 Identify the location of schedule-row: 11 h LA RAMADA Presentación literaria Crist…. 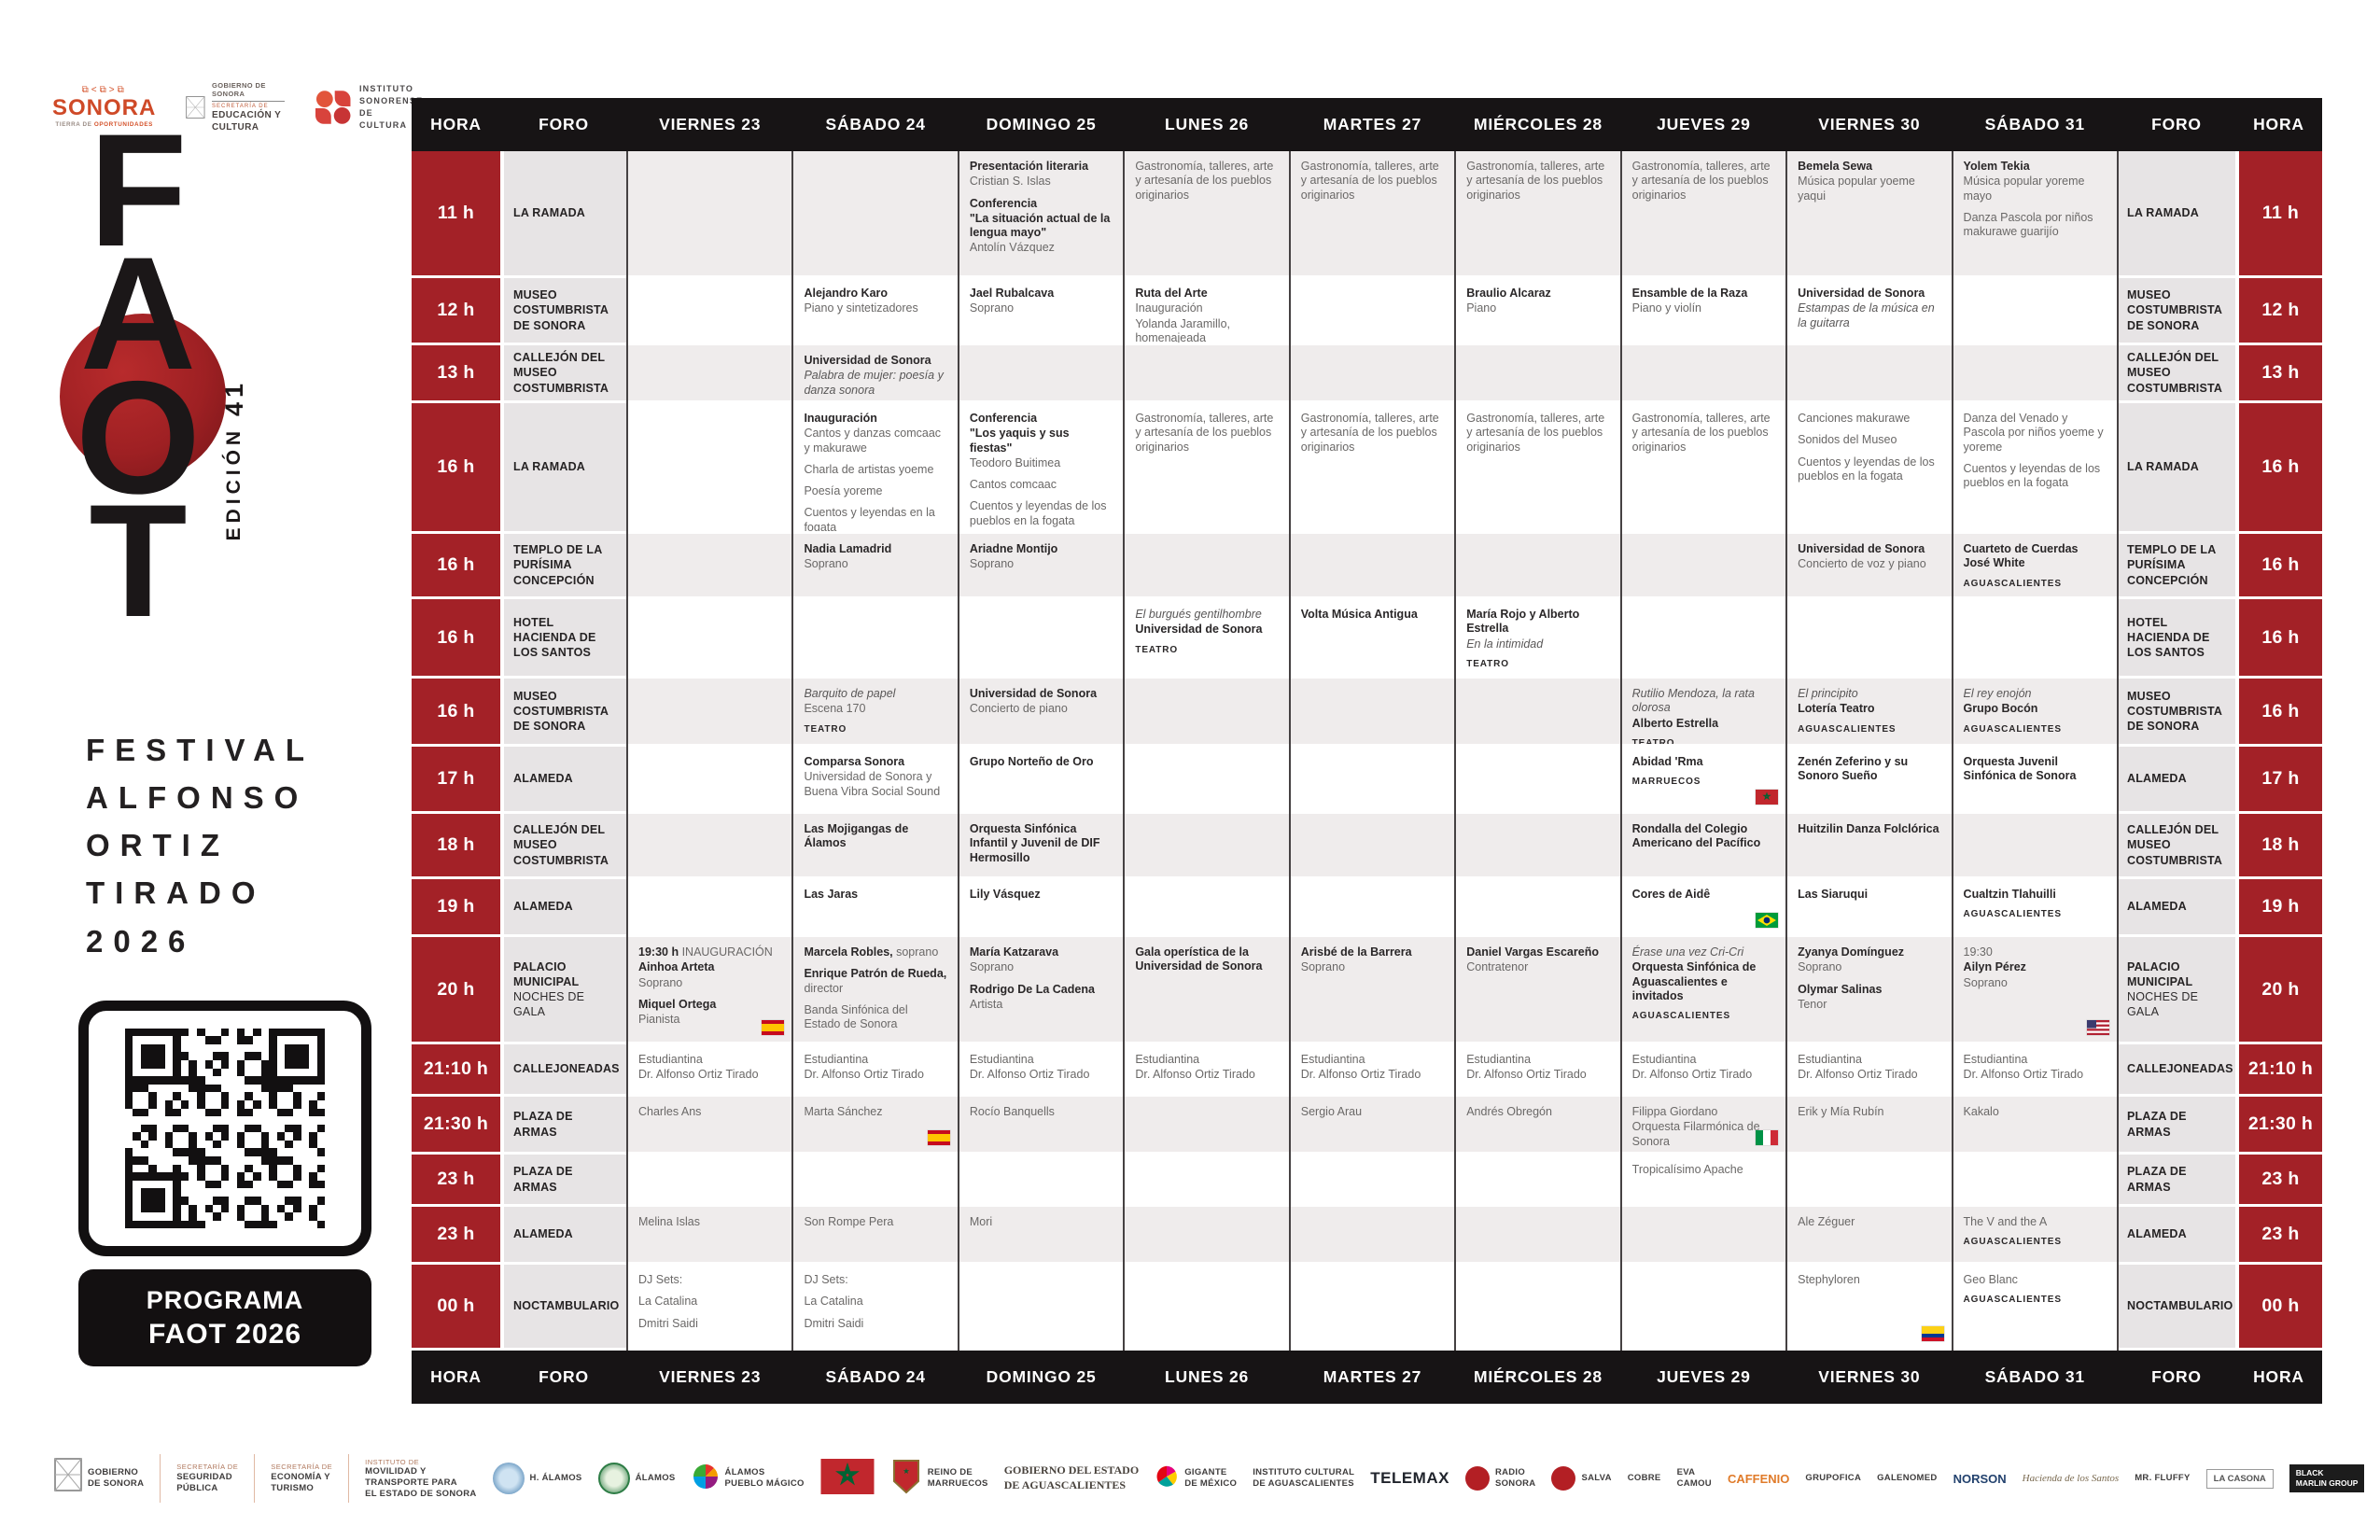
(1367, 214).